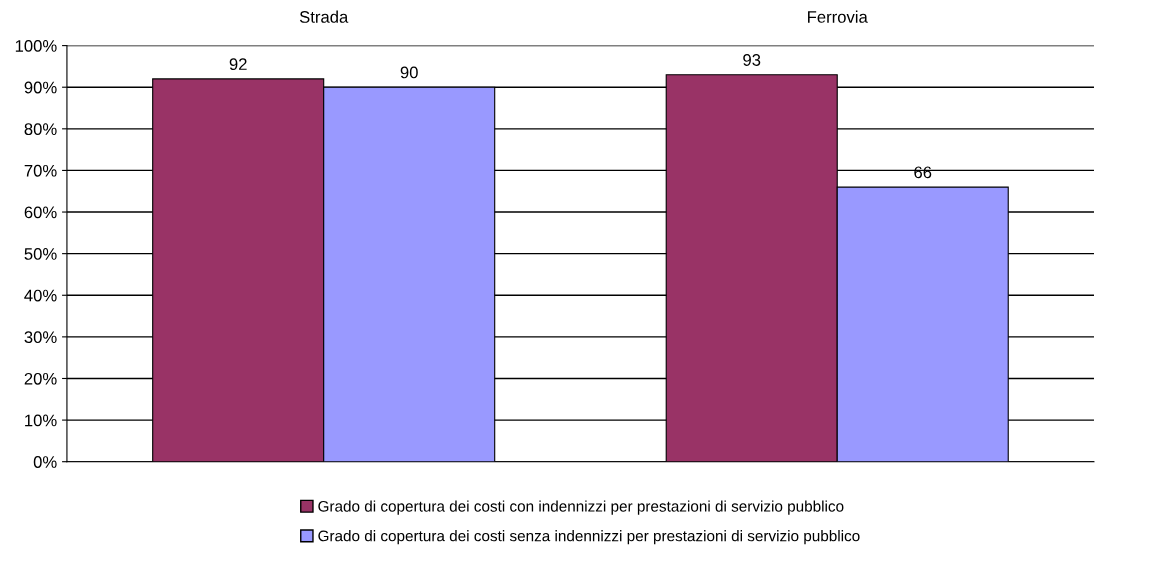 This screenshot has height=570, width=1154. Describe the element at coordinates (40, 295) in the screenshot. I see `y-tick-label: 40%` at that location.